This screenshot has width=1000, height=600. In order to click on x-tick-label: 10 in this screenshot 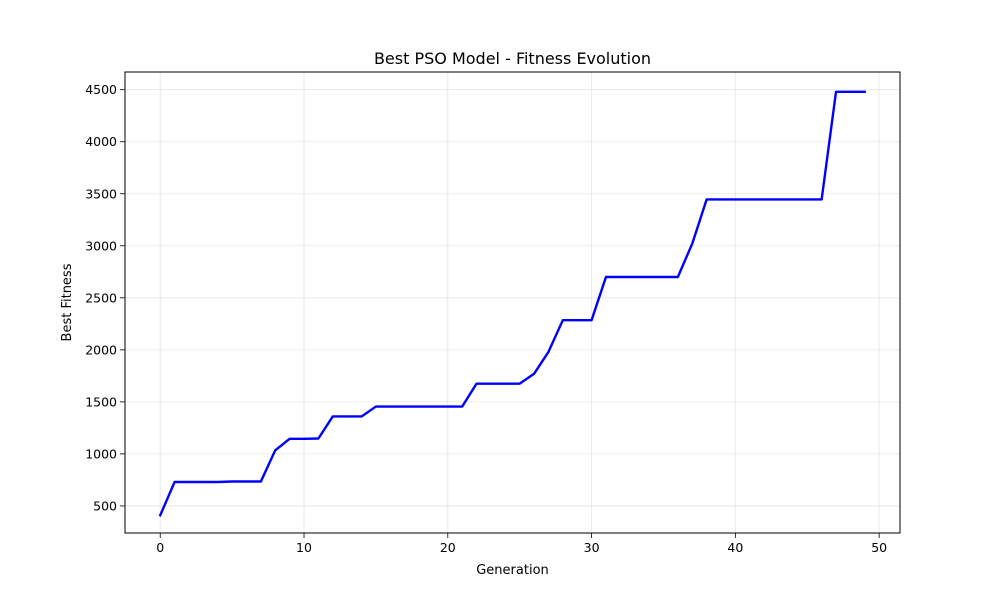, I will do `click(304, 547)`.